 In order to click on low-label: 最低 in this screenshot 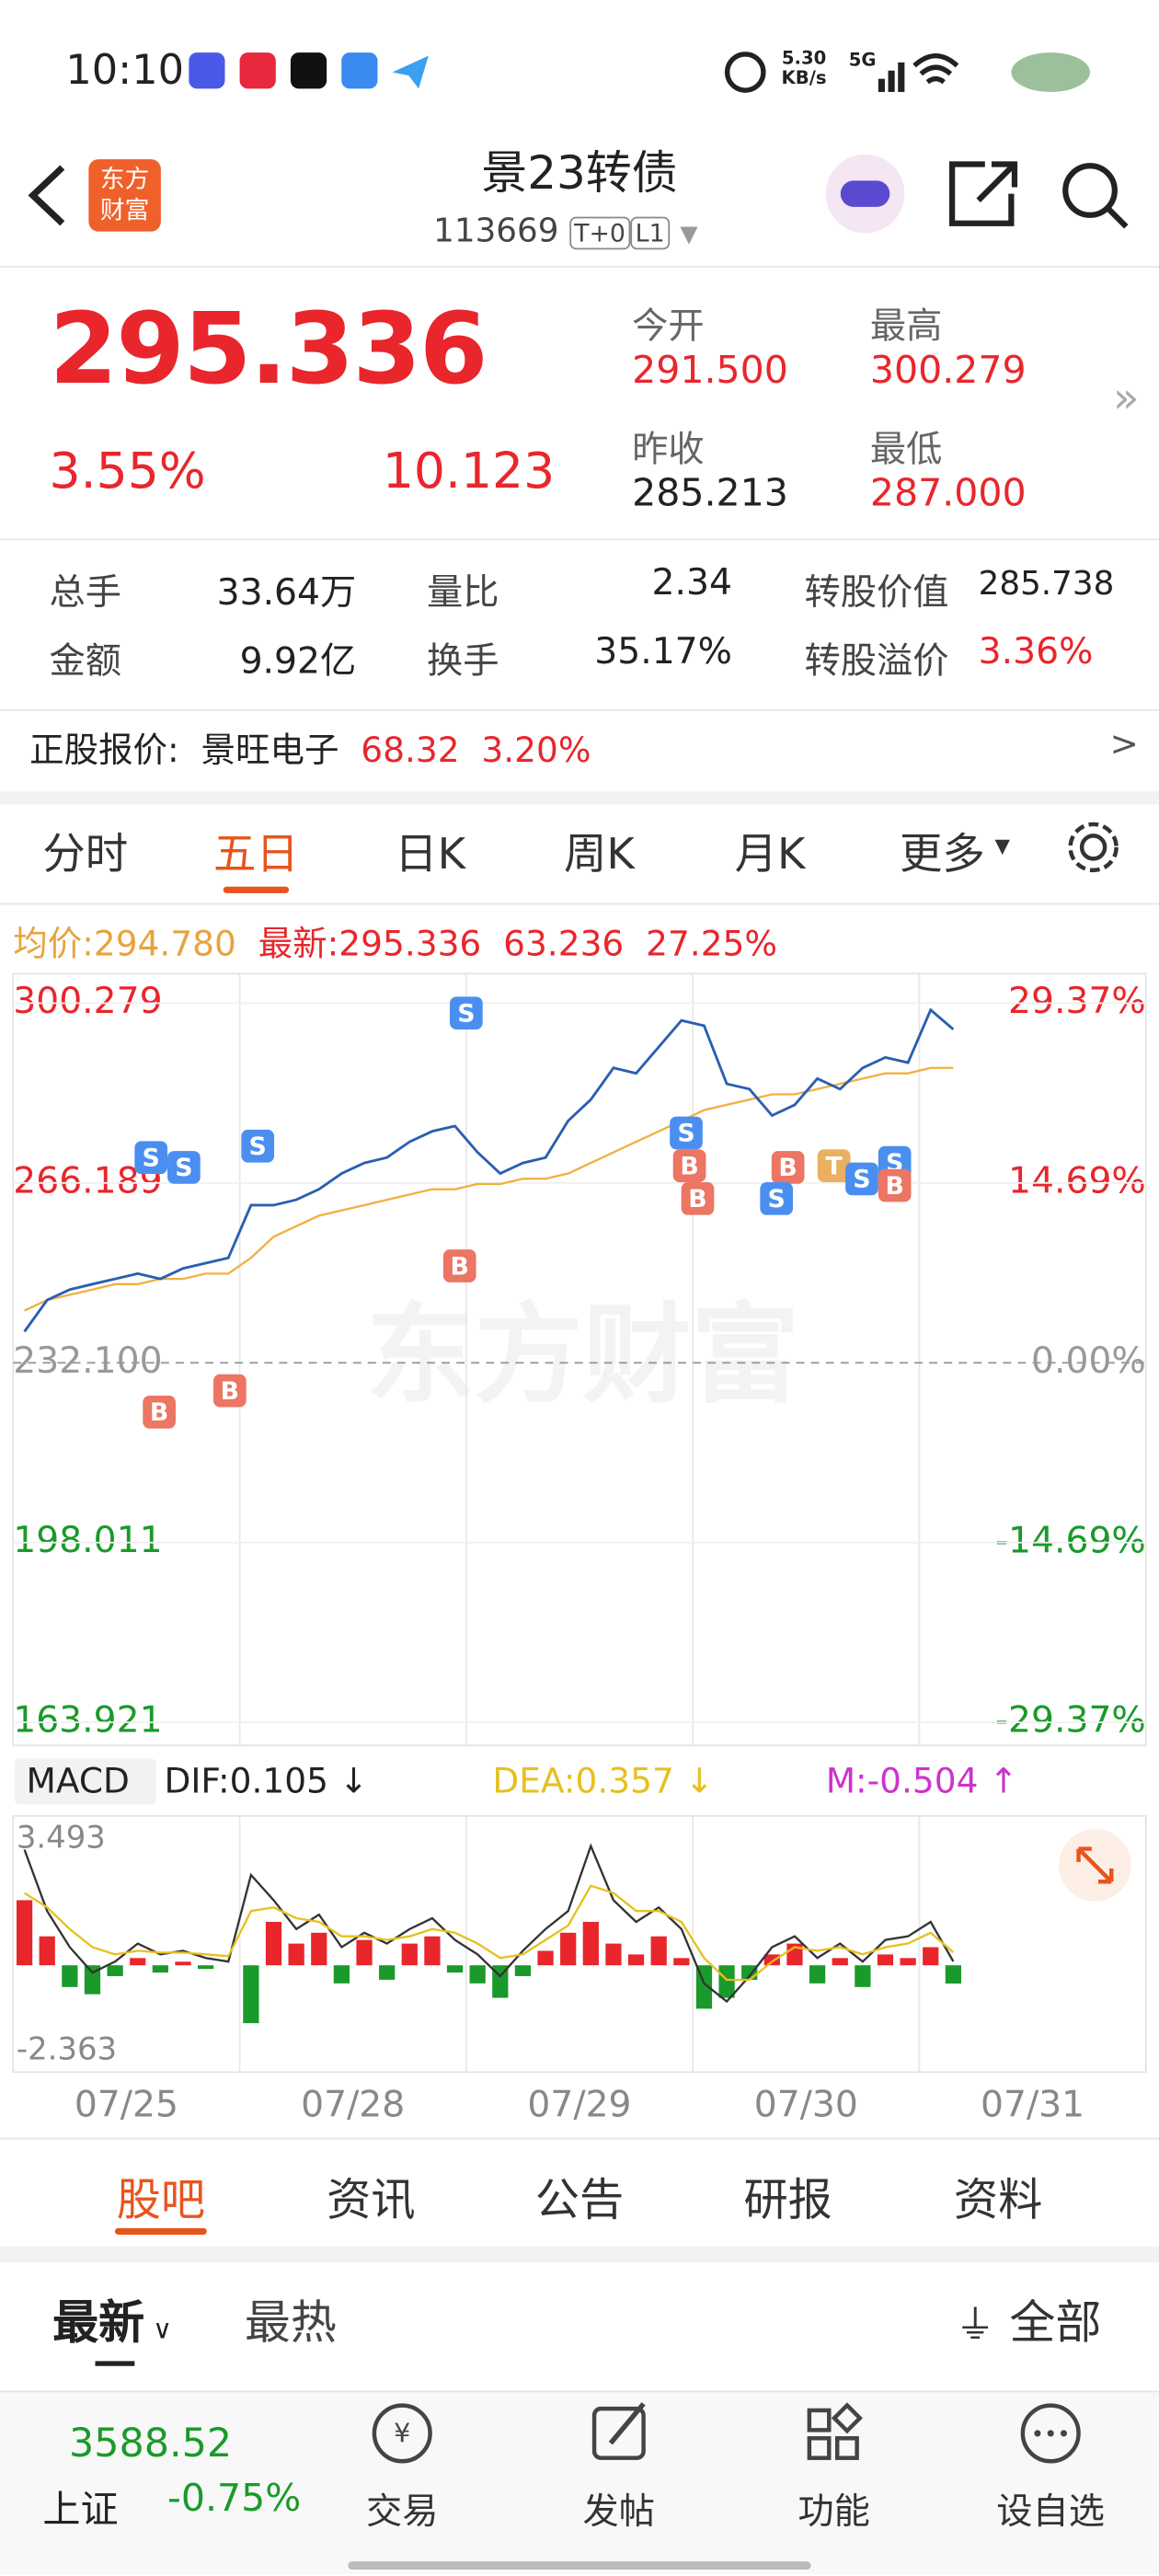, I will do `click(906, 451)`.